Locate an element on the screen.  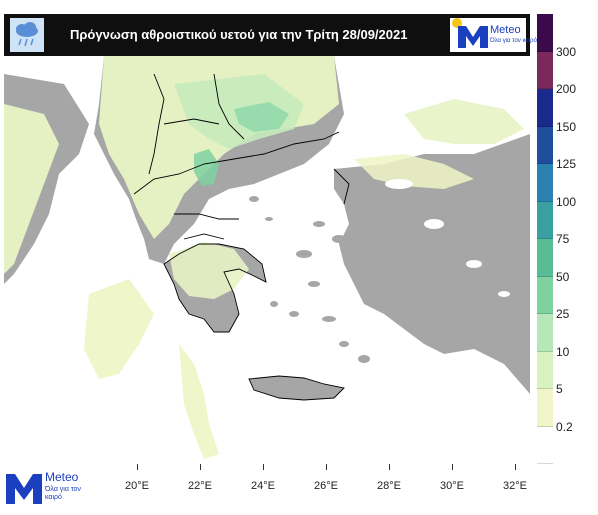
axis-tick-label: 22°E is located at coordinates (200, 486).